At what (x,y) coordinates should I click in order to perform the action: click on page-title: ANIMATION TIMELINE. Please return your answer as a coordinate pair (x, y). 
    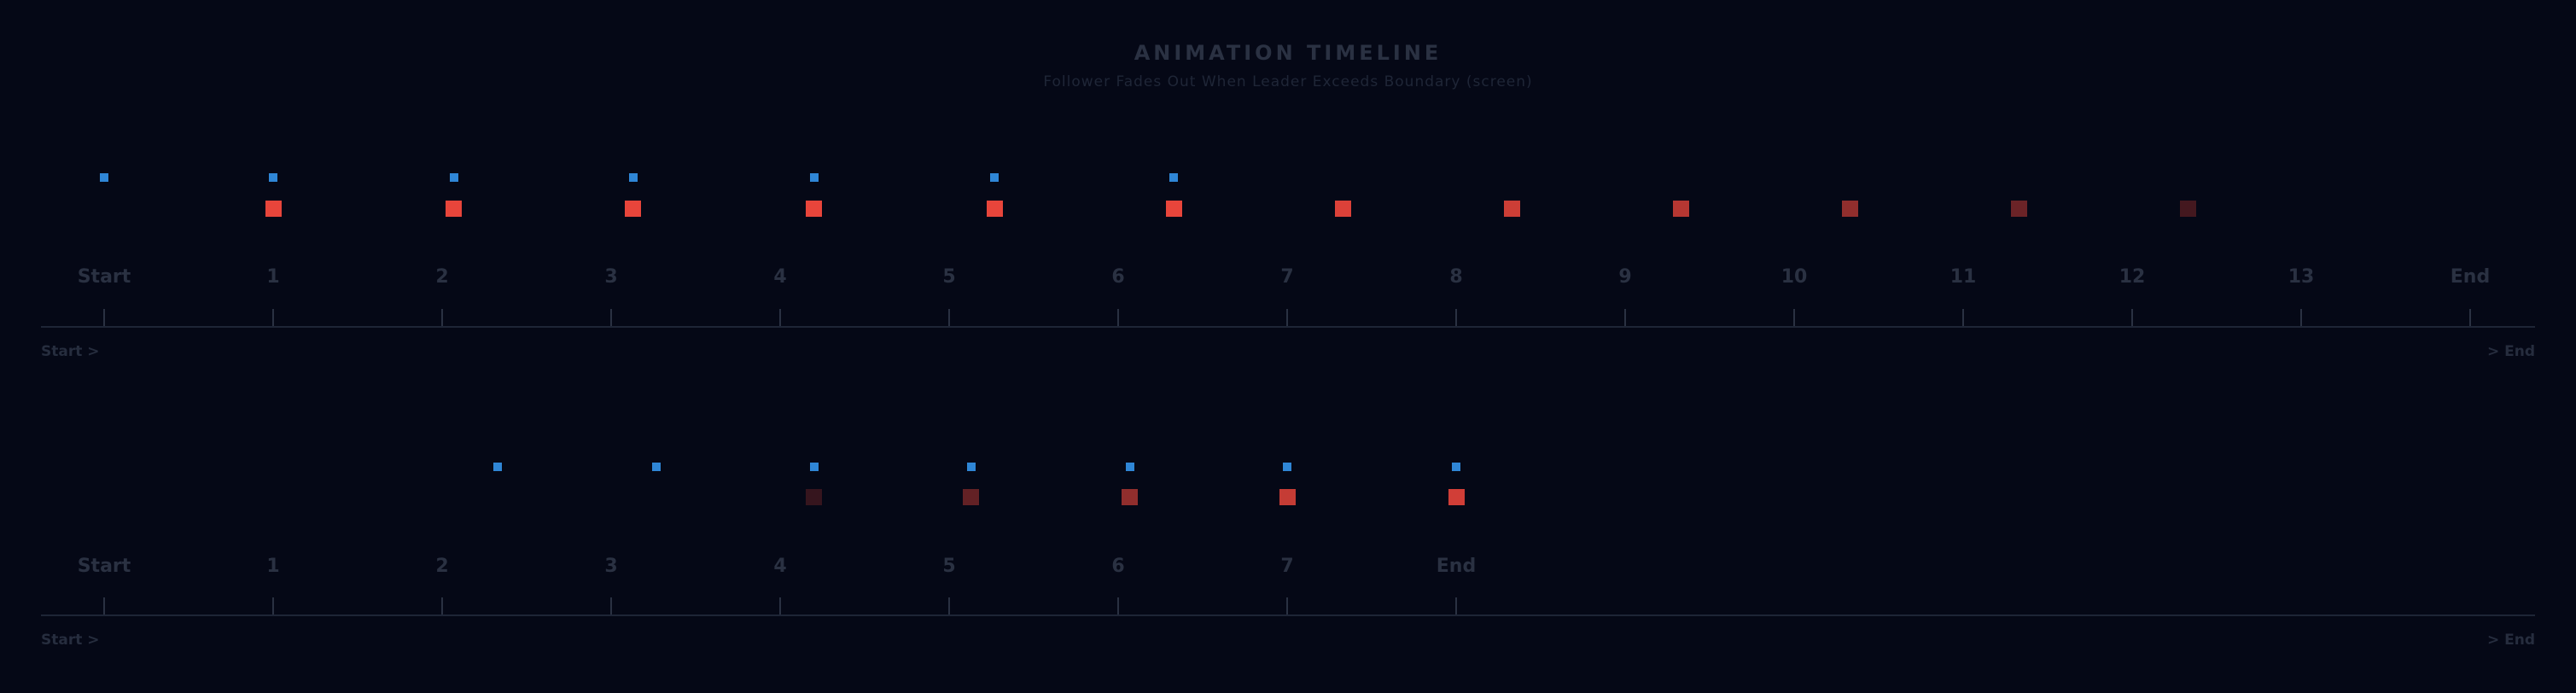
    Looking at the image, I should click on (1288, 53).